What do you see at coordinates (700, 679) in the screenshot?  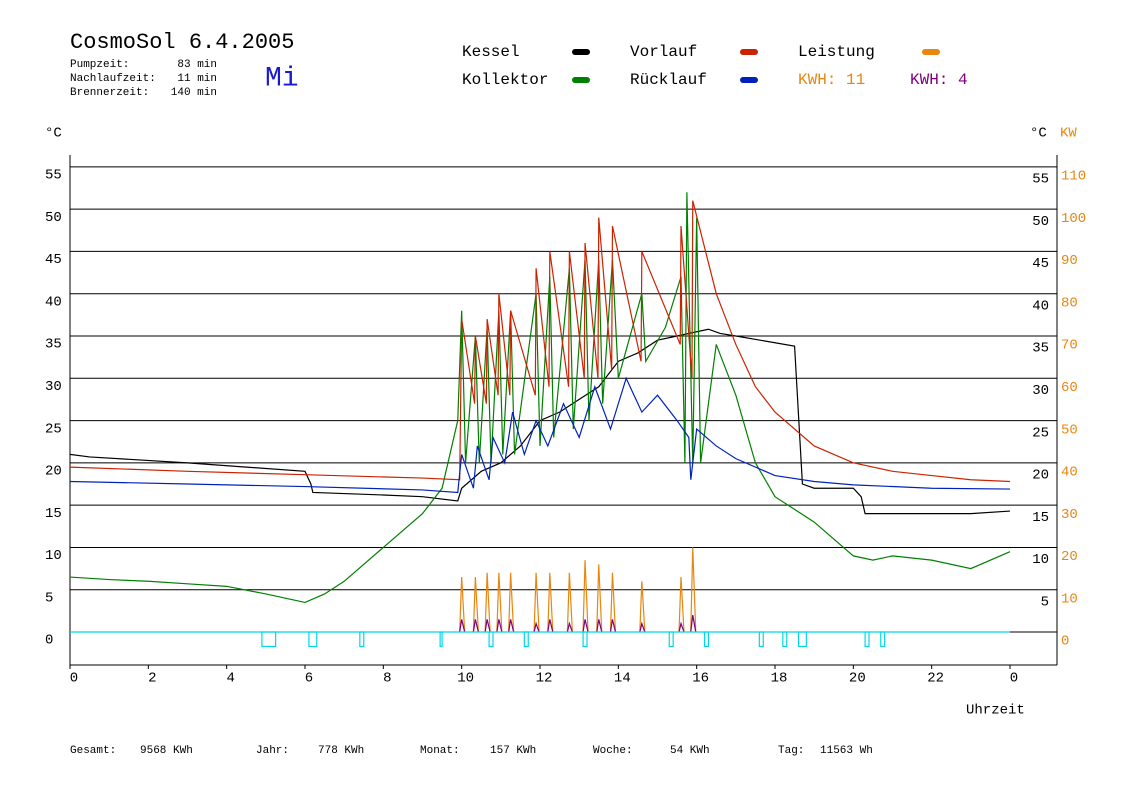 I see `x-tick-label: 16` at bounding box center [700, 679].